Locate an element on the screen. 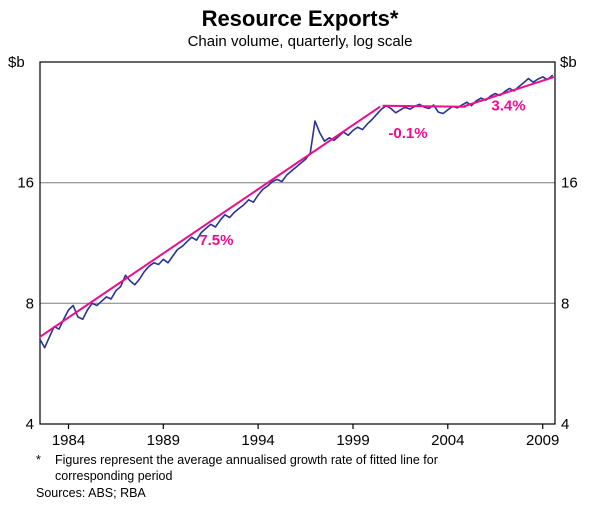 The width and height of the screenshot is (600, 509). footnote-line2: corresponding period is located at coordinates (114, 476).